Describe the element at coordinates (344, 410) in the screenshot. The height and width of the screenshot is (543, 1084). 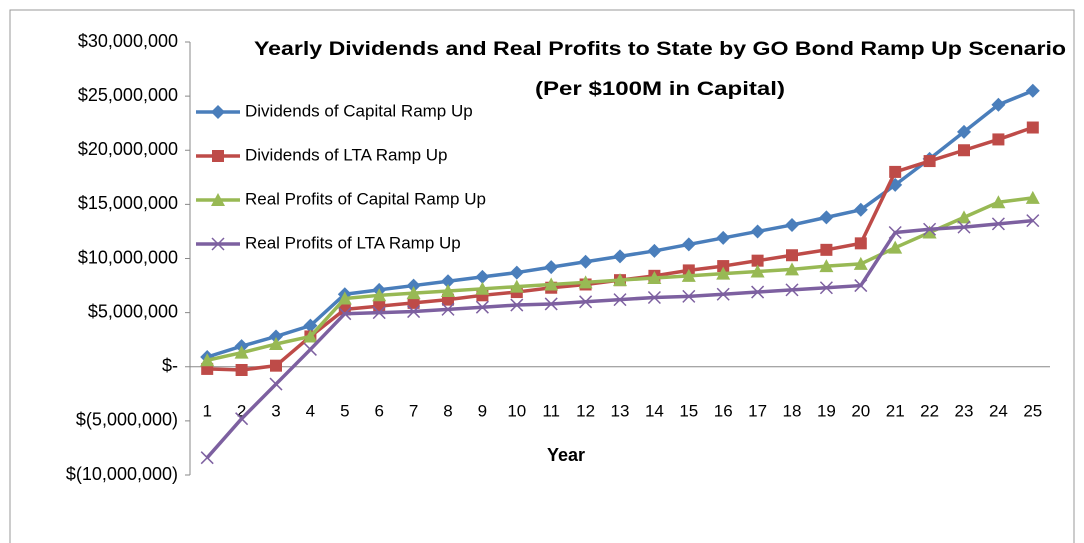
I see `x-tick-label: 5` at that location.